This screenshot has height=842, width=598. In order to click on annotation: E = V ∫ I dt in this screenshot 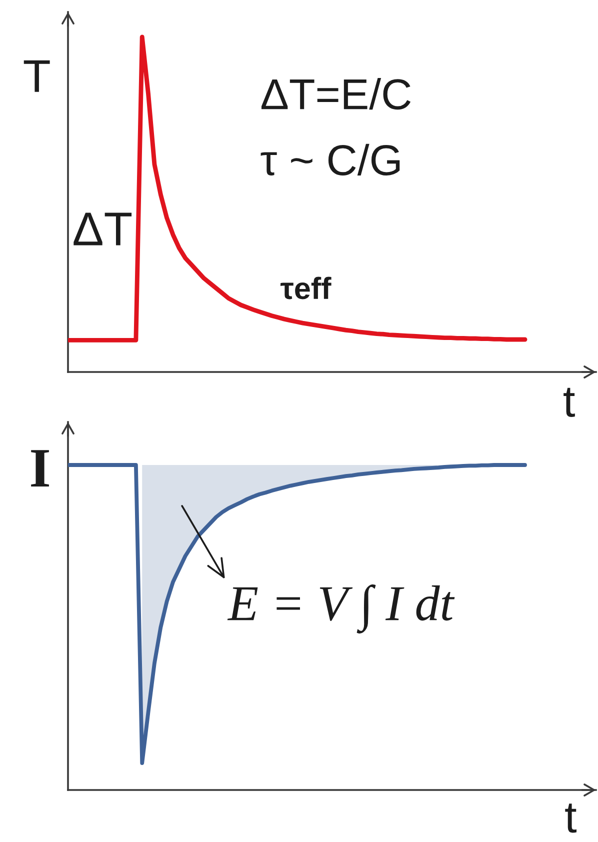, I will do `click(341, 609)`.